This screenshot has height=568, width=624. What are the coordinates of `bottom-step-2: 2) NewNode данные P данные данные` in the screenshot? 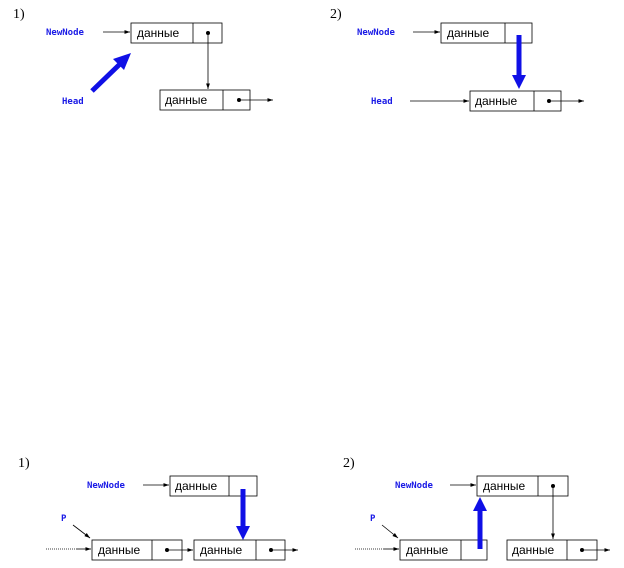 It's located at (476, 508).